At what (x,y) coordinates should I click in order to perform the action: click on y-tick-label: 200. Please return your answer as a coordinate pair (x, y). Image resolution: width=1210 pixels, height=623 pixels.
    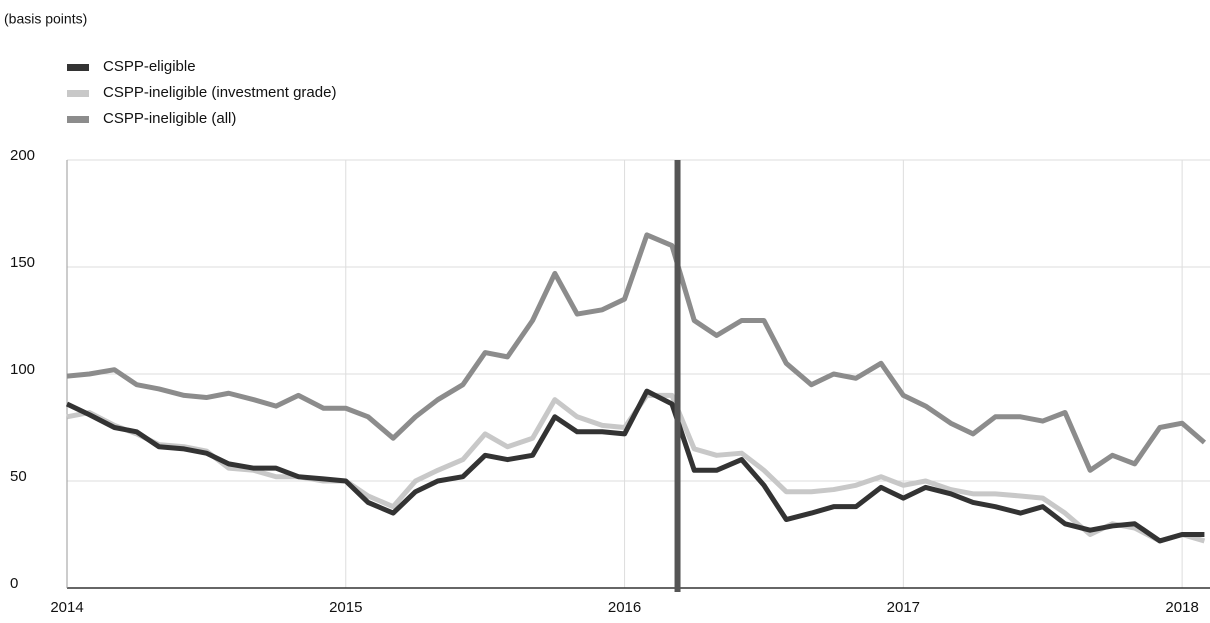
    Looking at the image, I should click on (22, 155).